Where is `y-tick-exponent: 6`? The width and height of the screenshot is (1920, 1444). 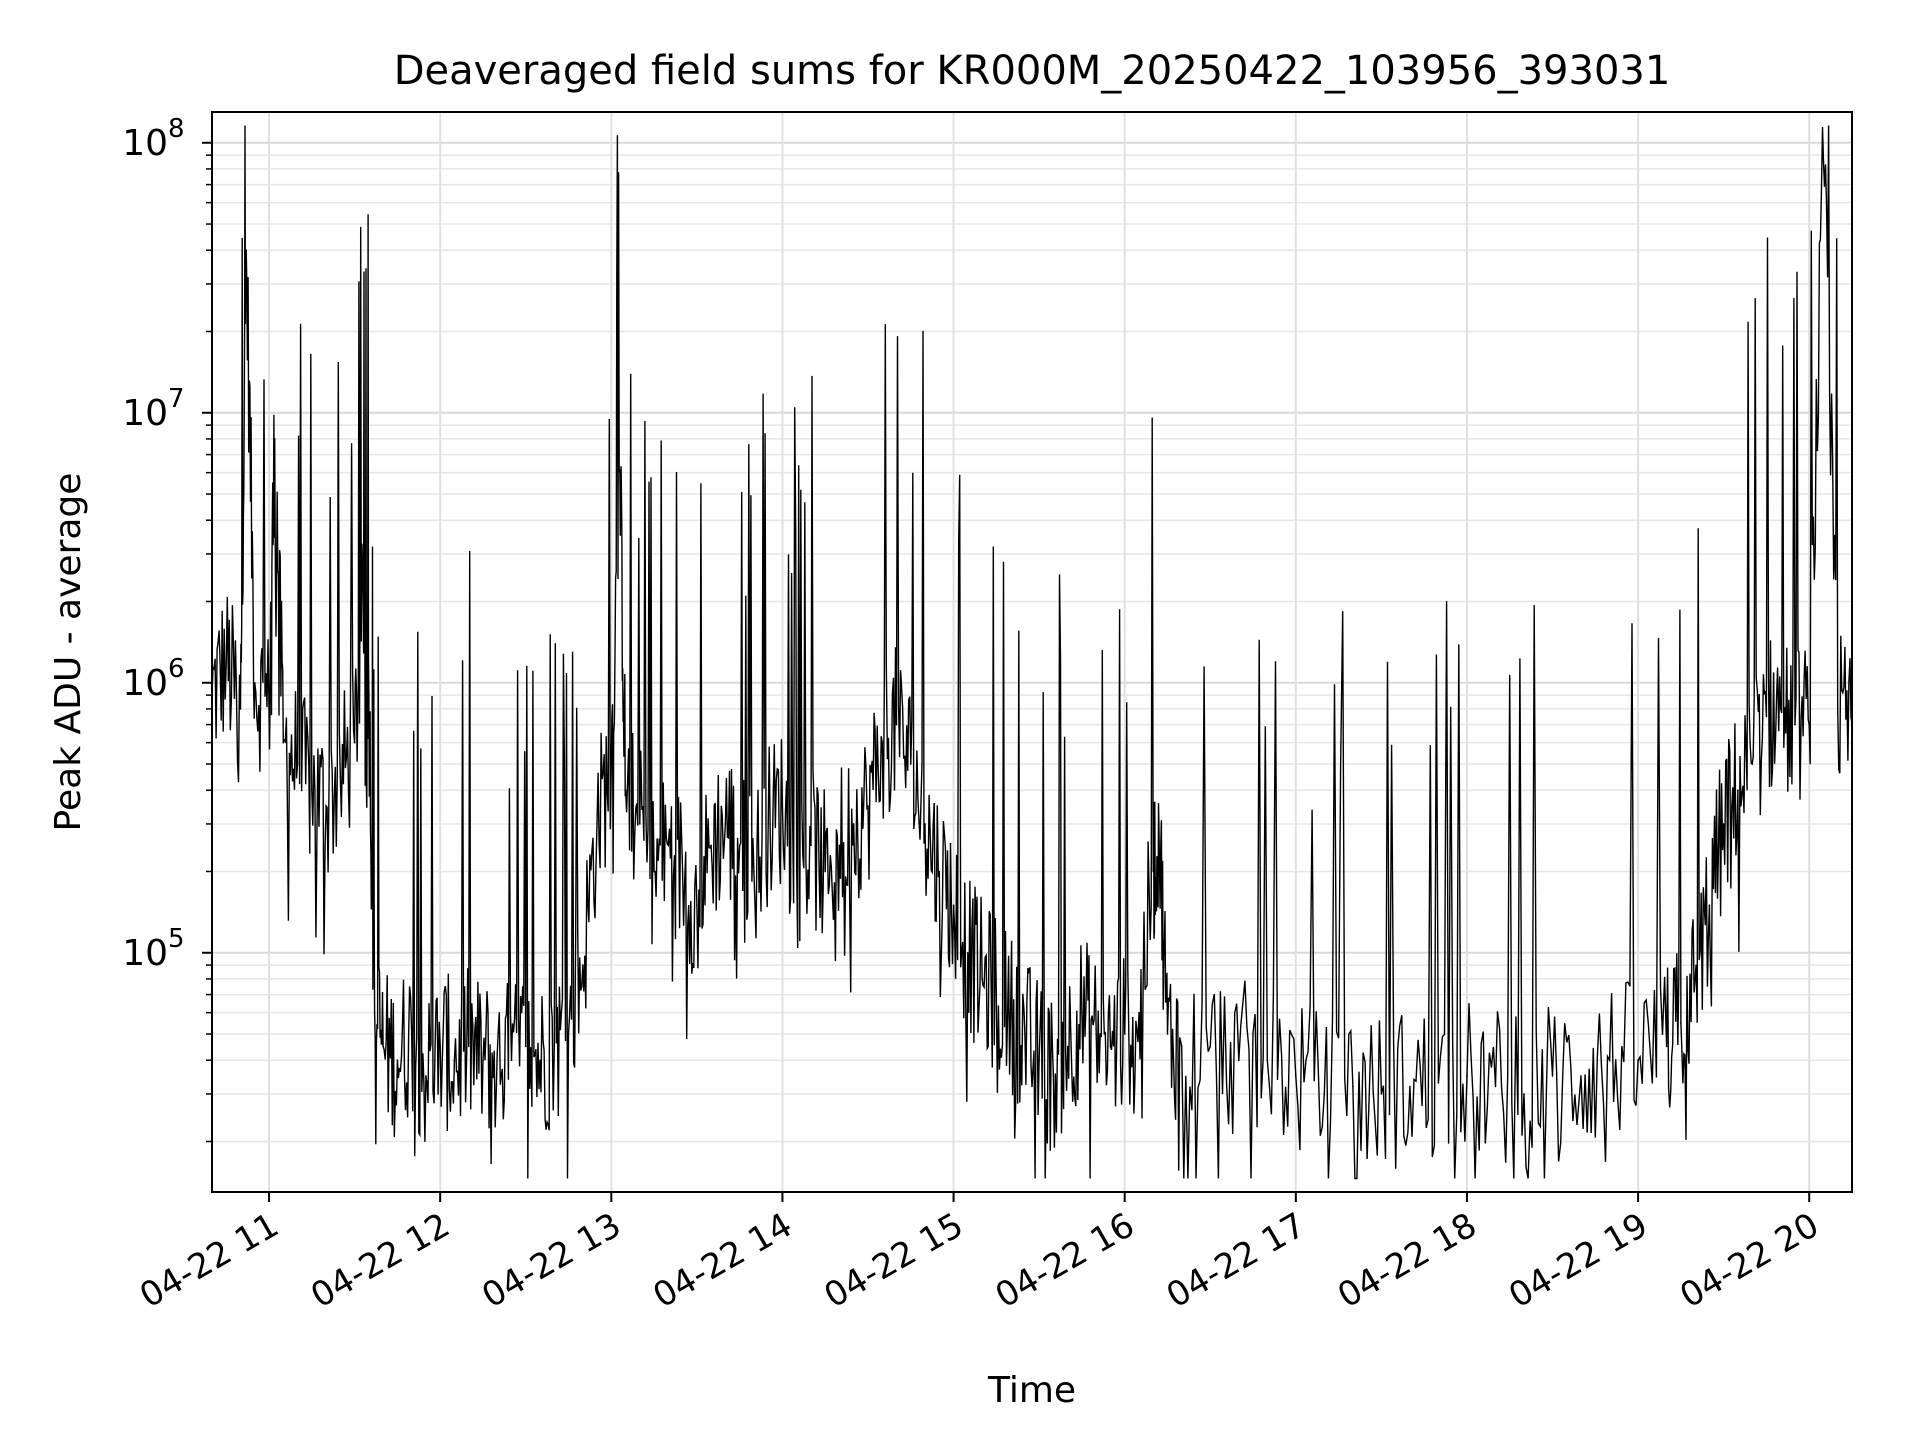
y-tick-exponent: 6 is located at coordinates (176, 669).